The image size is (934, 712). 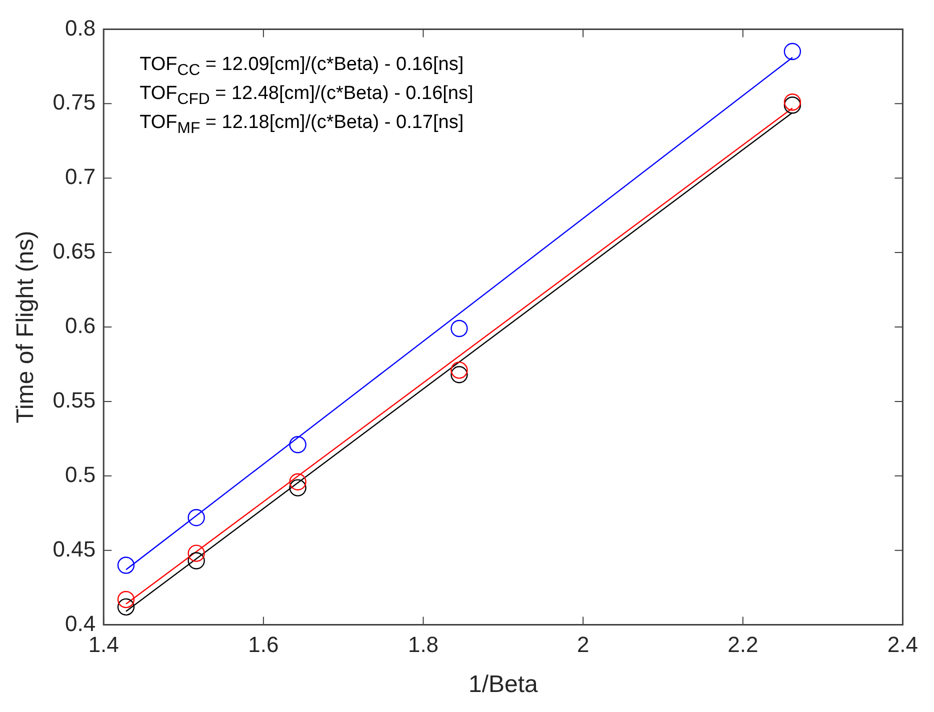 What do you see at coordinates (307, 96) in the screenshot?
I see `annotation: TOF$_{CFD}$ = 12.48[cm]/(c*Beta) - 0.16[ns]` at bounding box center [307, 96].